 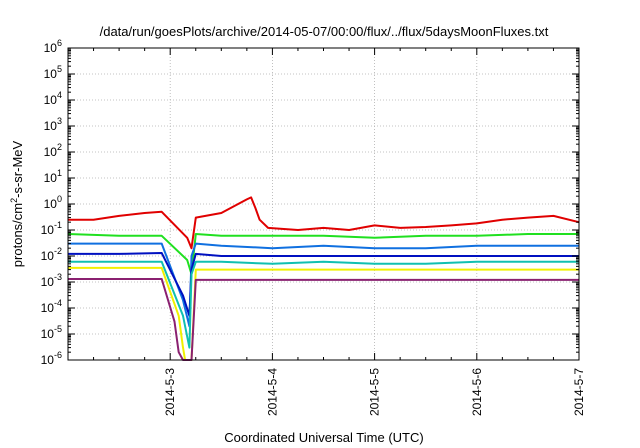 I want to click on x-tick-label: 2014-5-7, so click(x=579, y=392).